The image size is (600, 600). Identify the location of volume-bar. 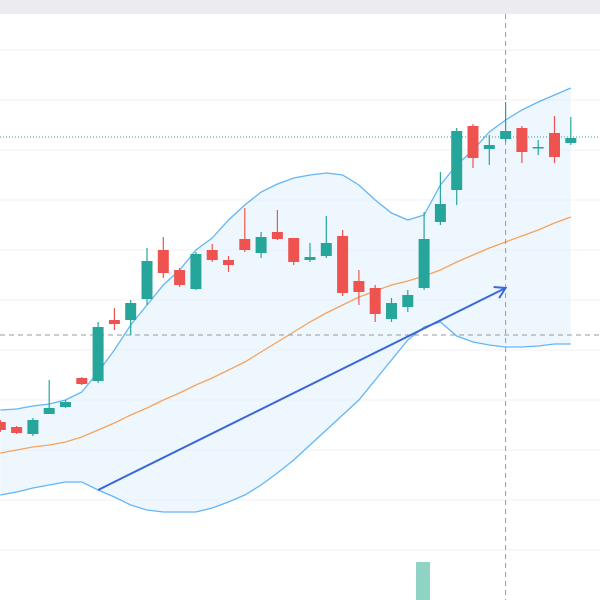
(423, 581).